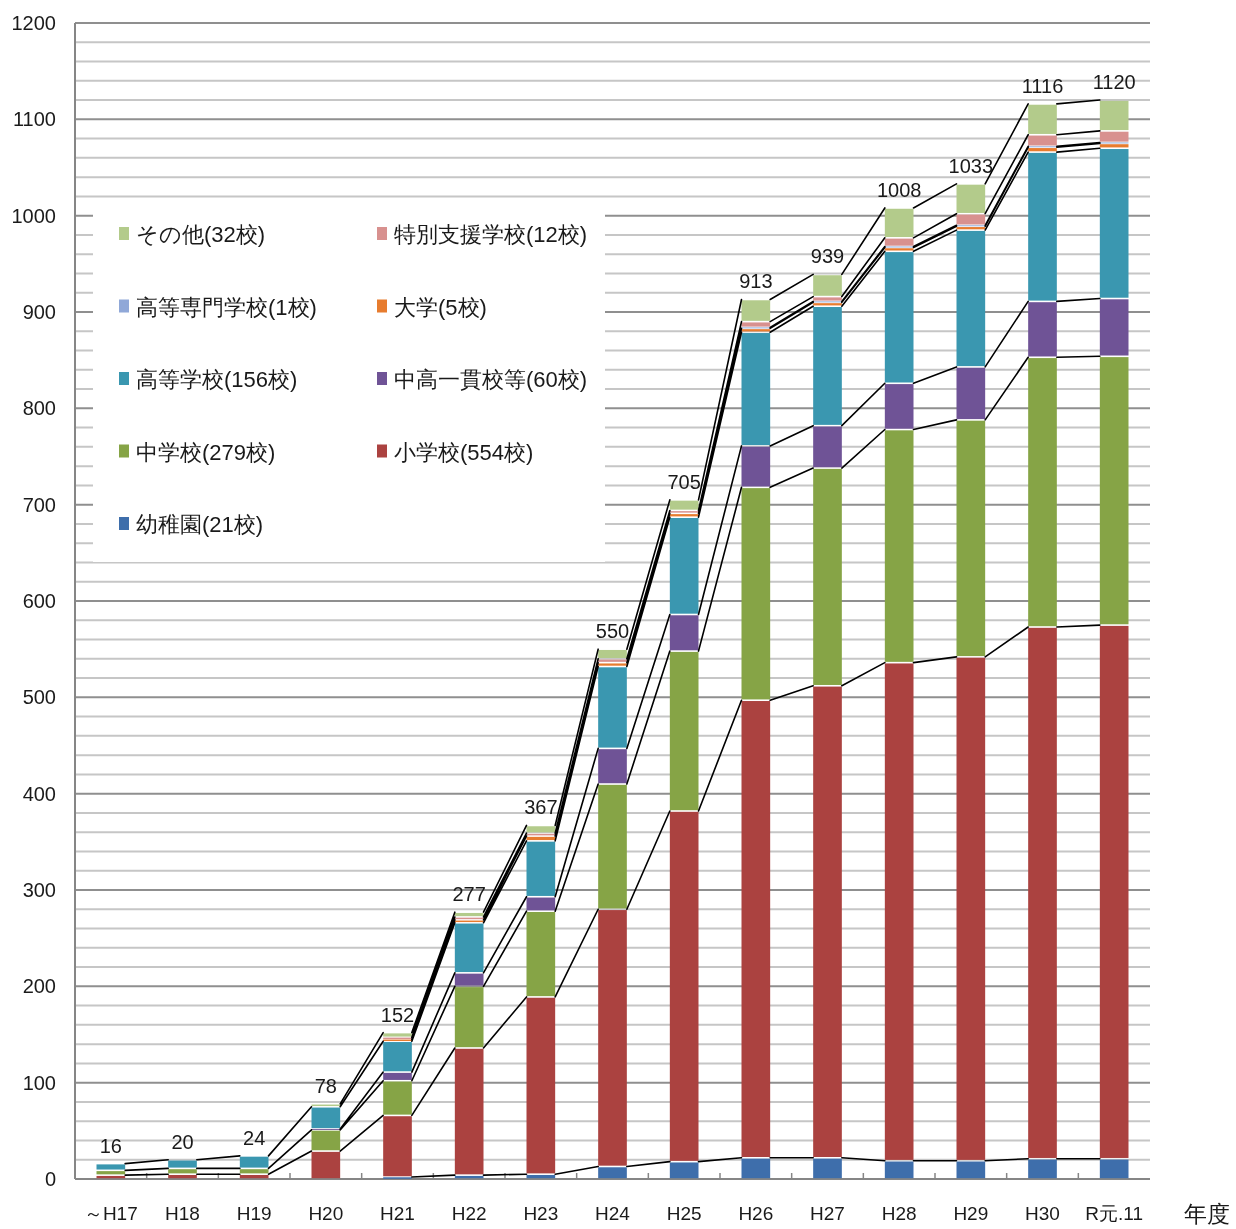 This screenshot has height=1229, width=1236. Describe the element at coordinates (110, 1213) in the screenshot. I see `x-tick-label: ～H17` at that location.